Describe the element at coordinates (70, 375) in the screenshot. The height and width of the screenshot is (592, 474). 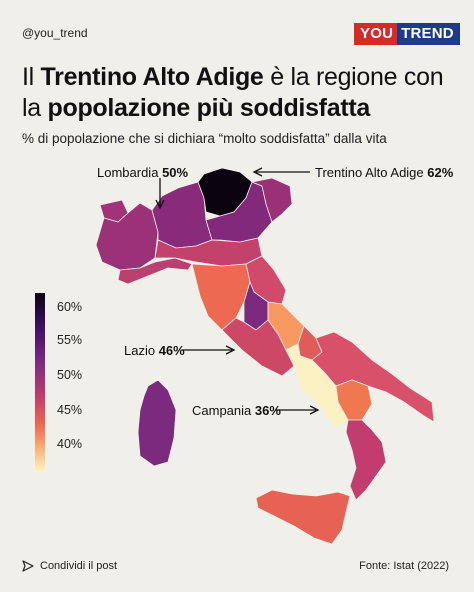
I see `legend-tick: 50%` at that location.